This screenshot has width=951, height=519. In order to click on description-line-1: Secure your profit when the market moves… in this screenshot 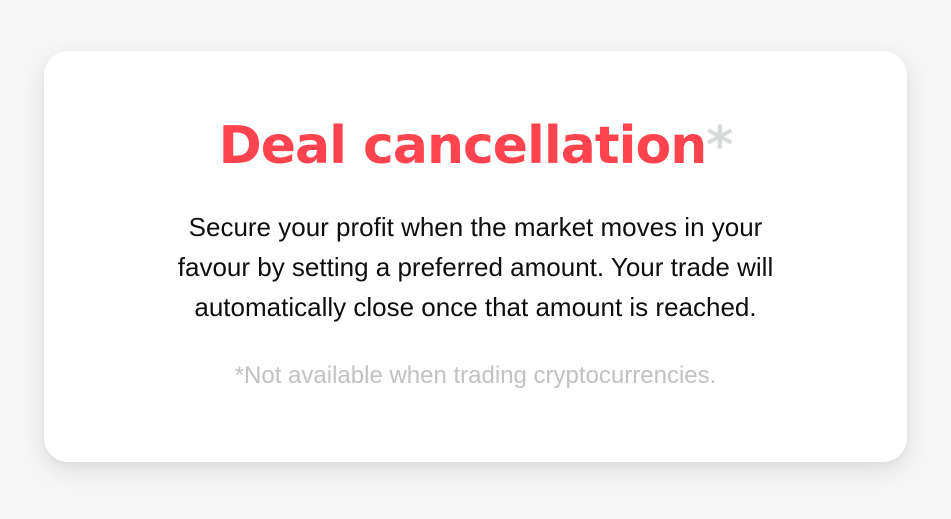, I will do `click(475, 227)`.